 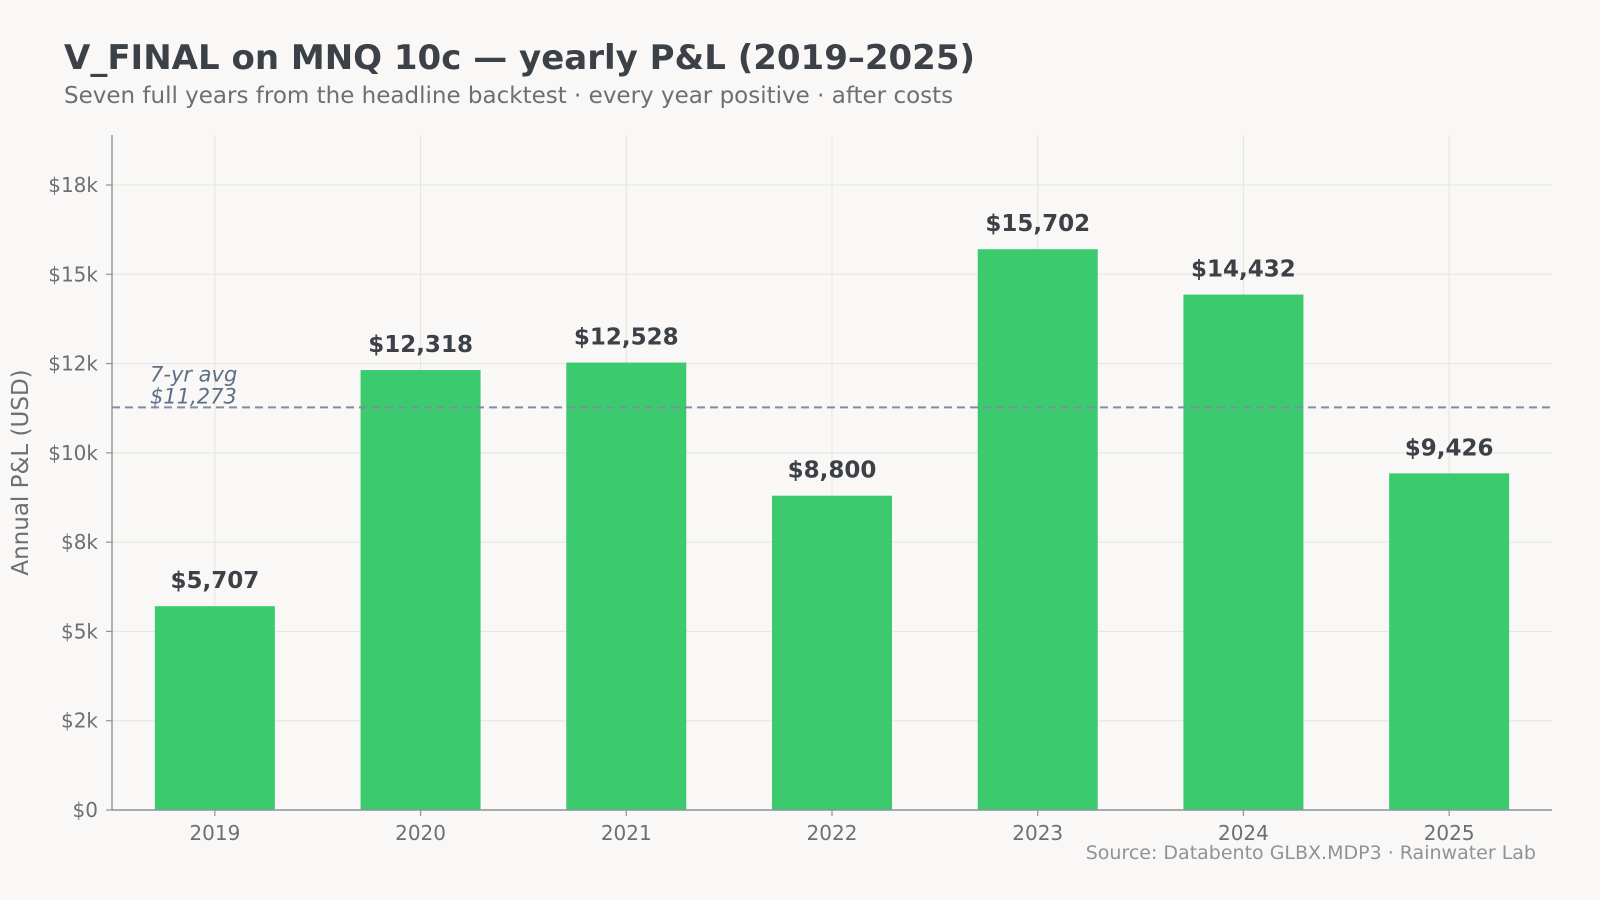 I want to click on bar-value-label: $9,426, so click(x=1449, y=448).